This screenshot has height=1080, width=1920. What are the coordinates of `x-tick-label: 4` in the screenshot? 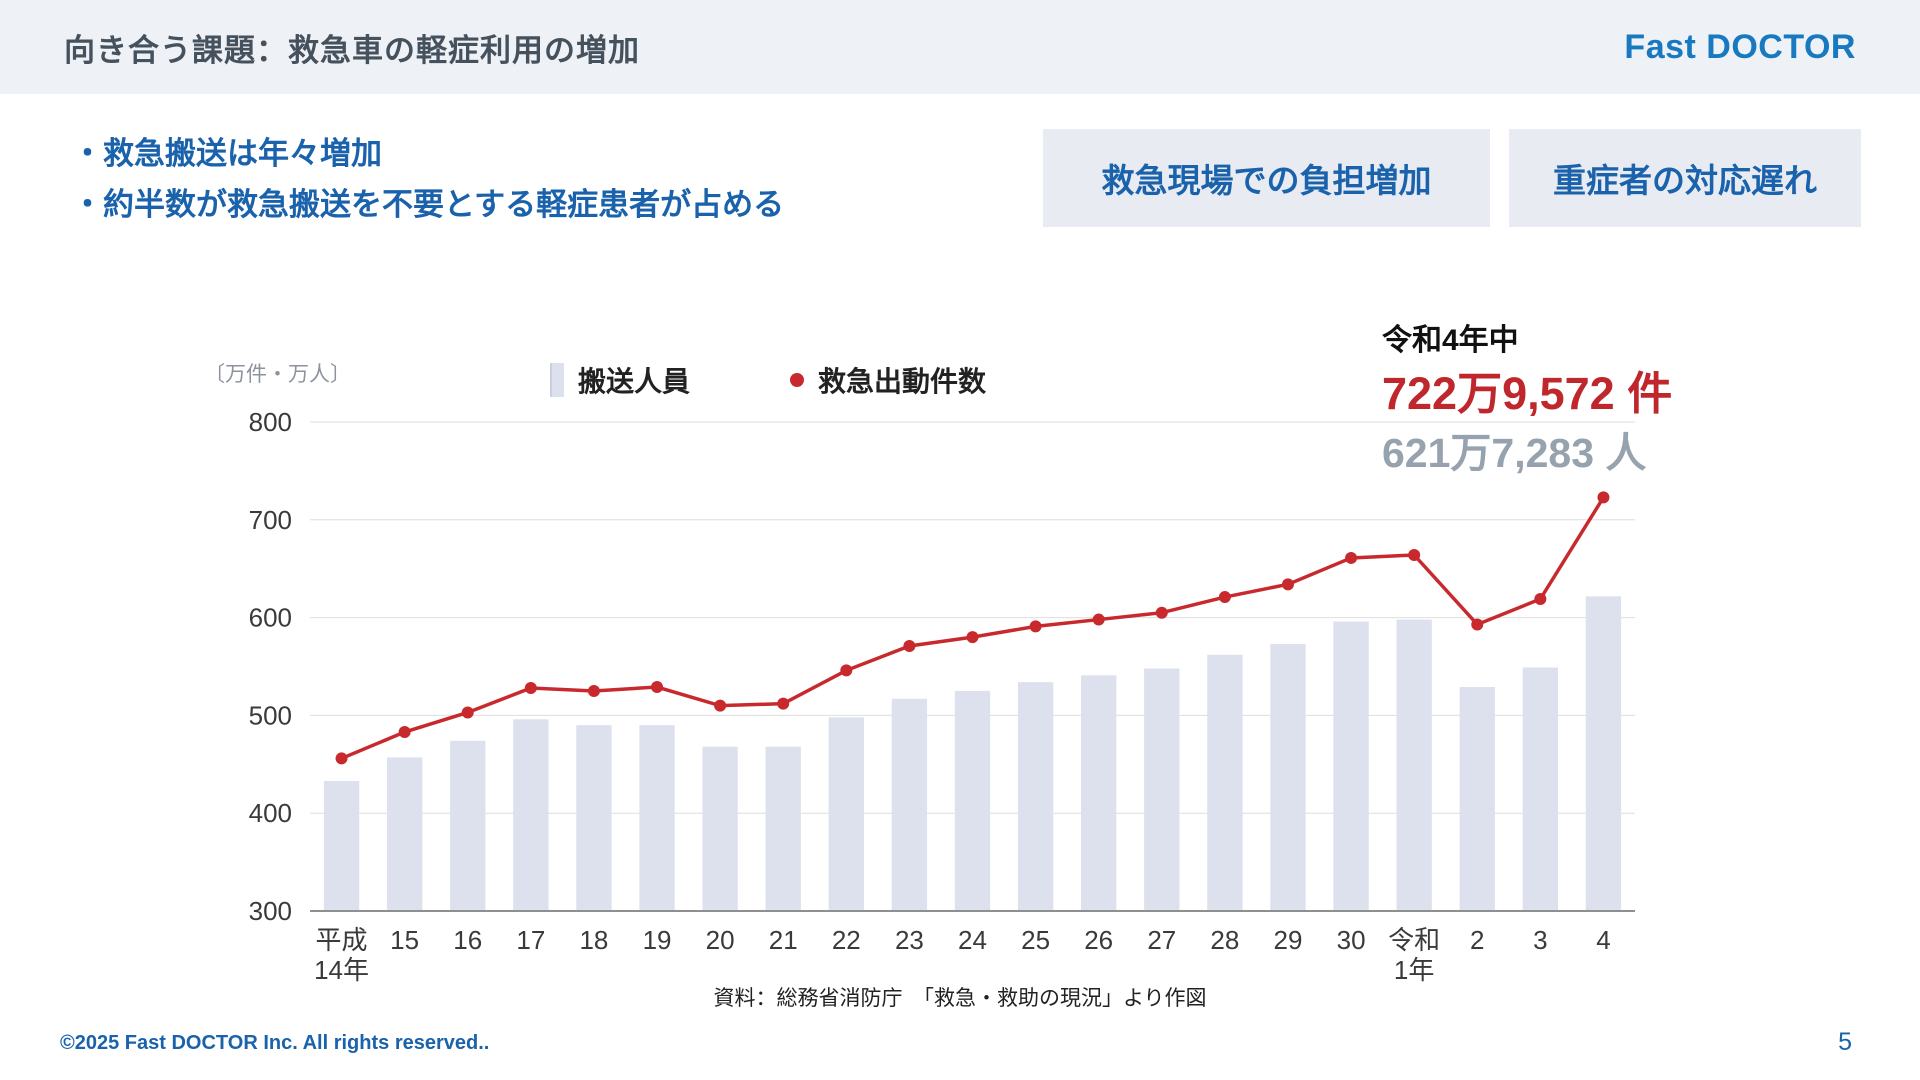 It's located at (1603, 940).